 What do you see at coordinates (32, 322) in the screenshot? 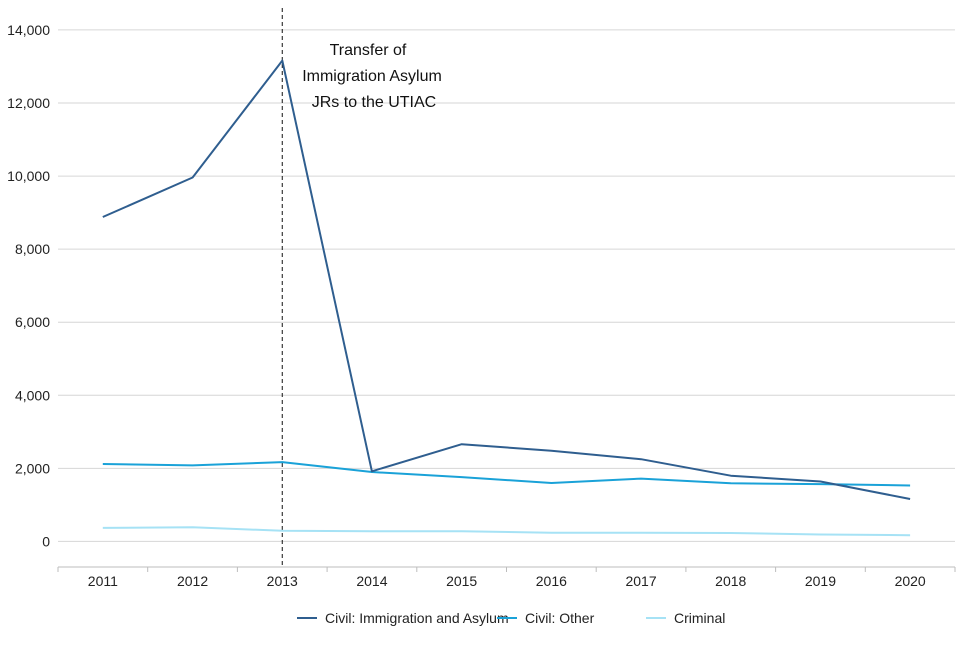
I see `y-tick-label: 6,000` at bounding box center [32, 322].